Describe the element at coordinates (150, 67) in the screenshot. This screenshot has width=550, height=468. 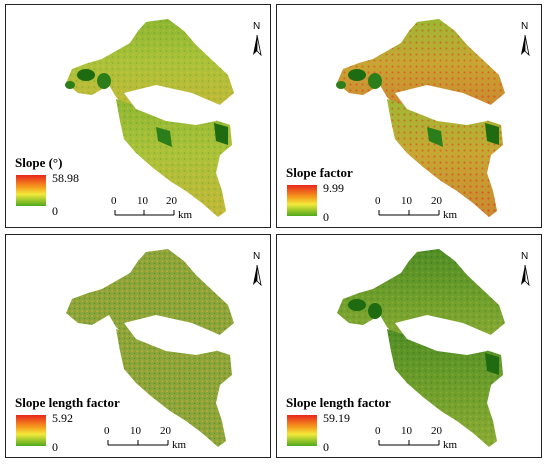
I see `region-upper` at that location.